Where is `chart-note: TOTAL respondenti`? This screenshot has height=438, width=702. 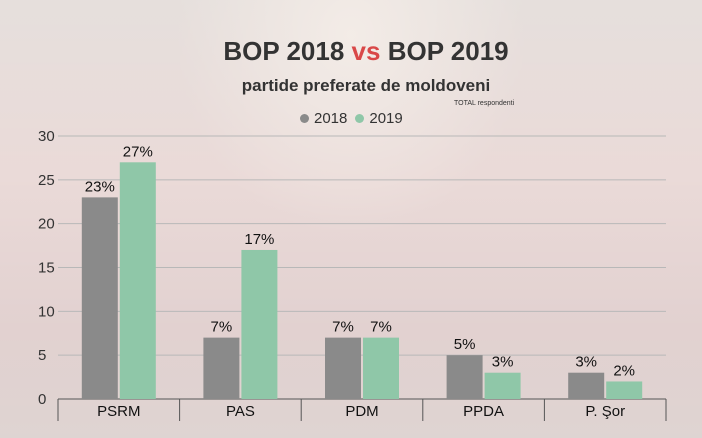 chart-note: TOTAL respondenti is located at coordinates (484, 103).